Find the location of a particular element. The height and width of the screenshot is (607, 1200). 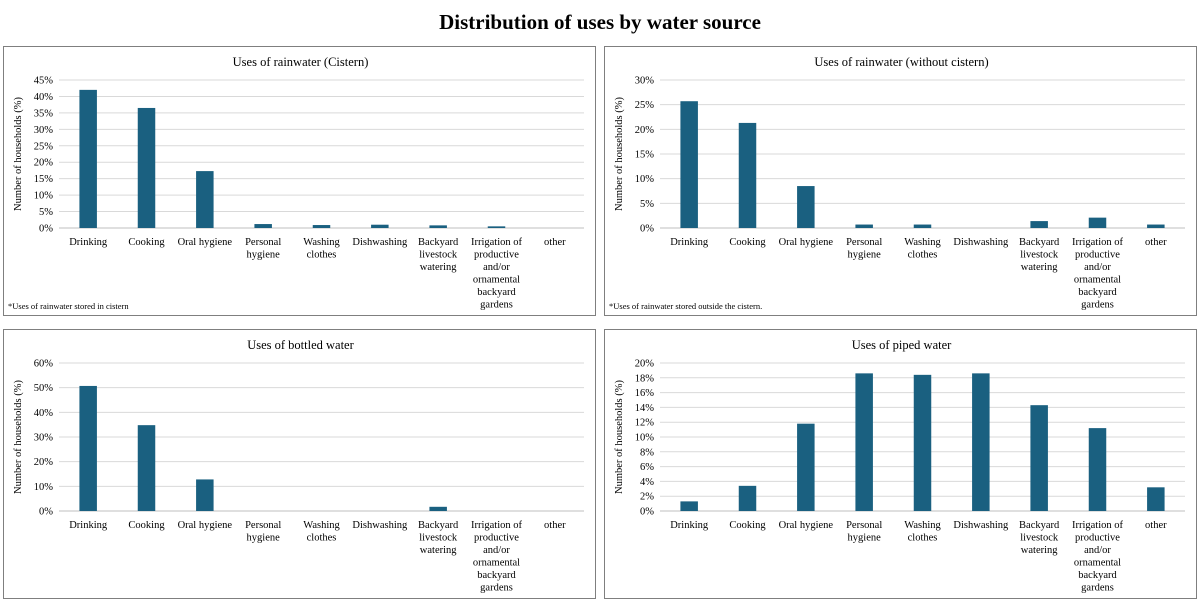

chart-title: Uses of rainwater (Cistern) is located at coordinates (301, 62).